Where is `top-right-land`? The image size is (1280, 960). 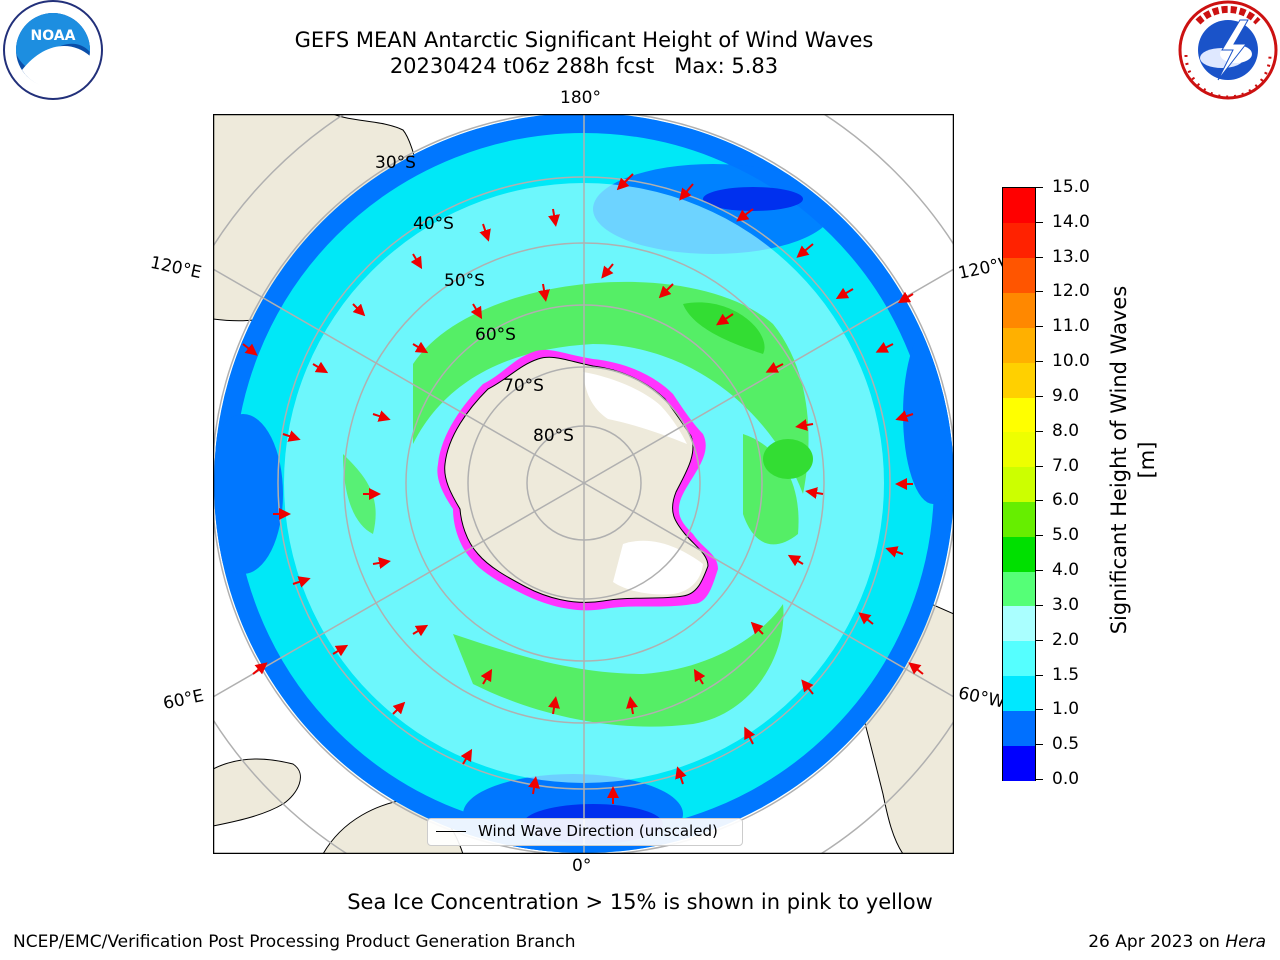 top-right-land is located at coordinates (893, 189).